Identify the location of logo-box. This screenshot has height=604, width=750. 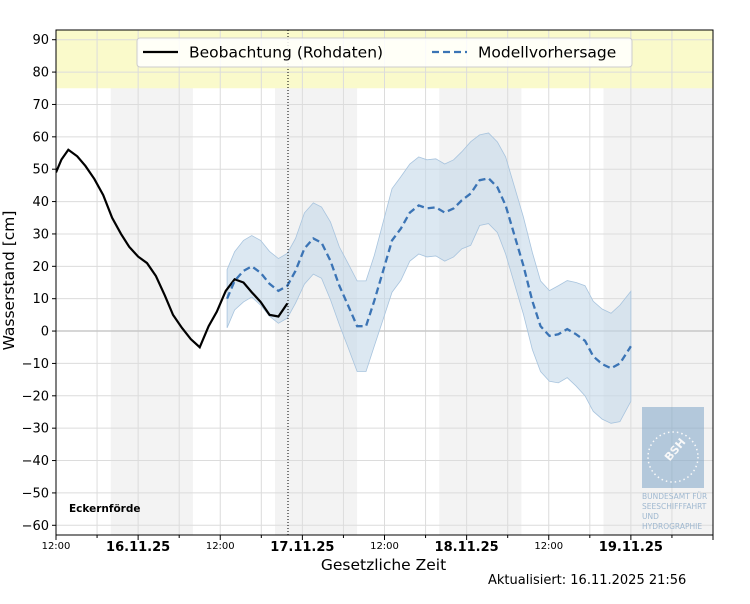
(673, 447).